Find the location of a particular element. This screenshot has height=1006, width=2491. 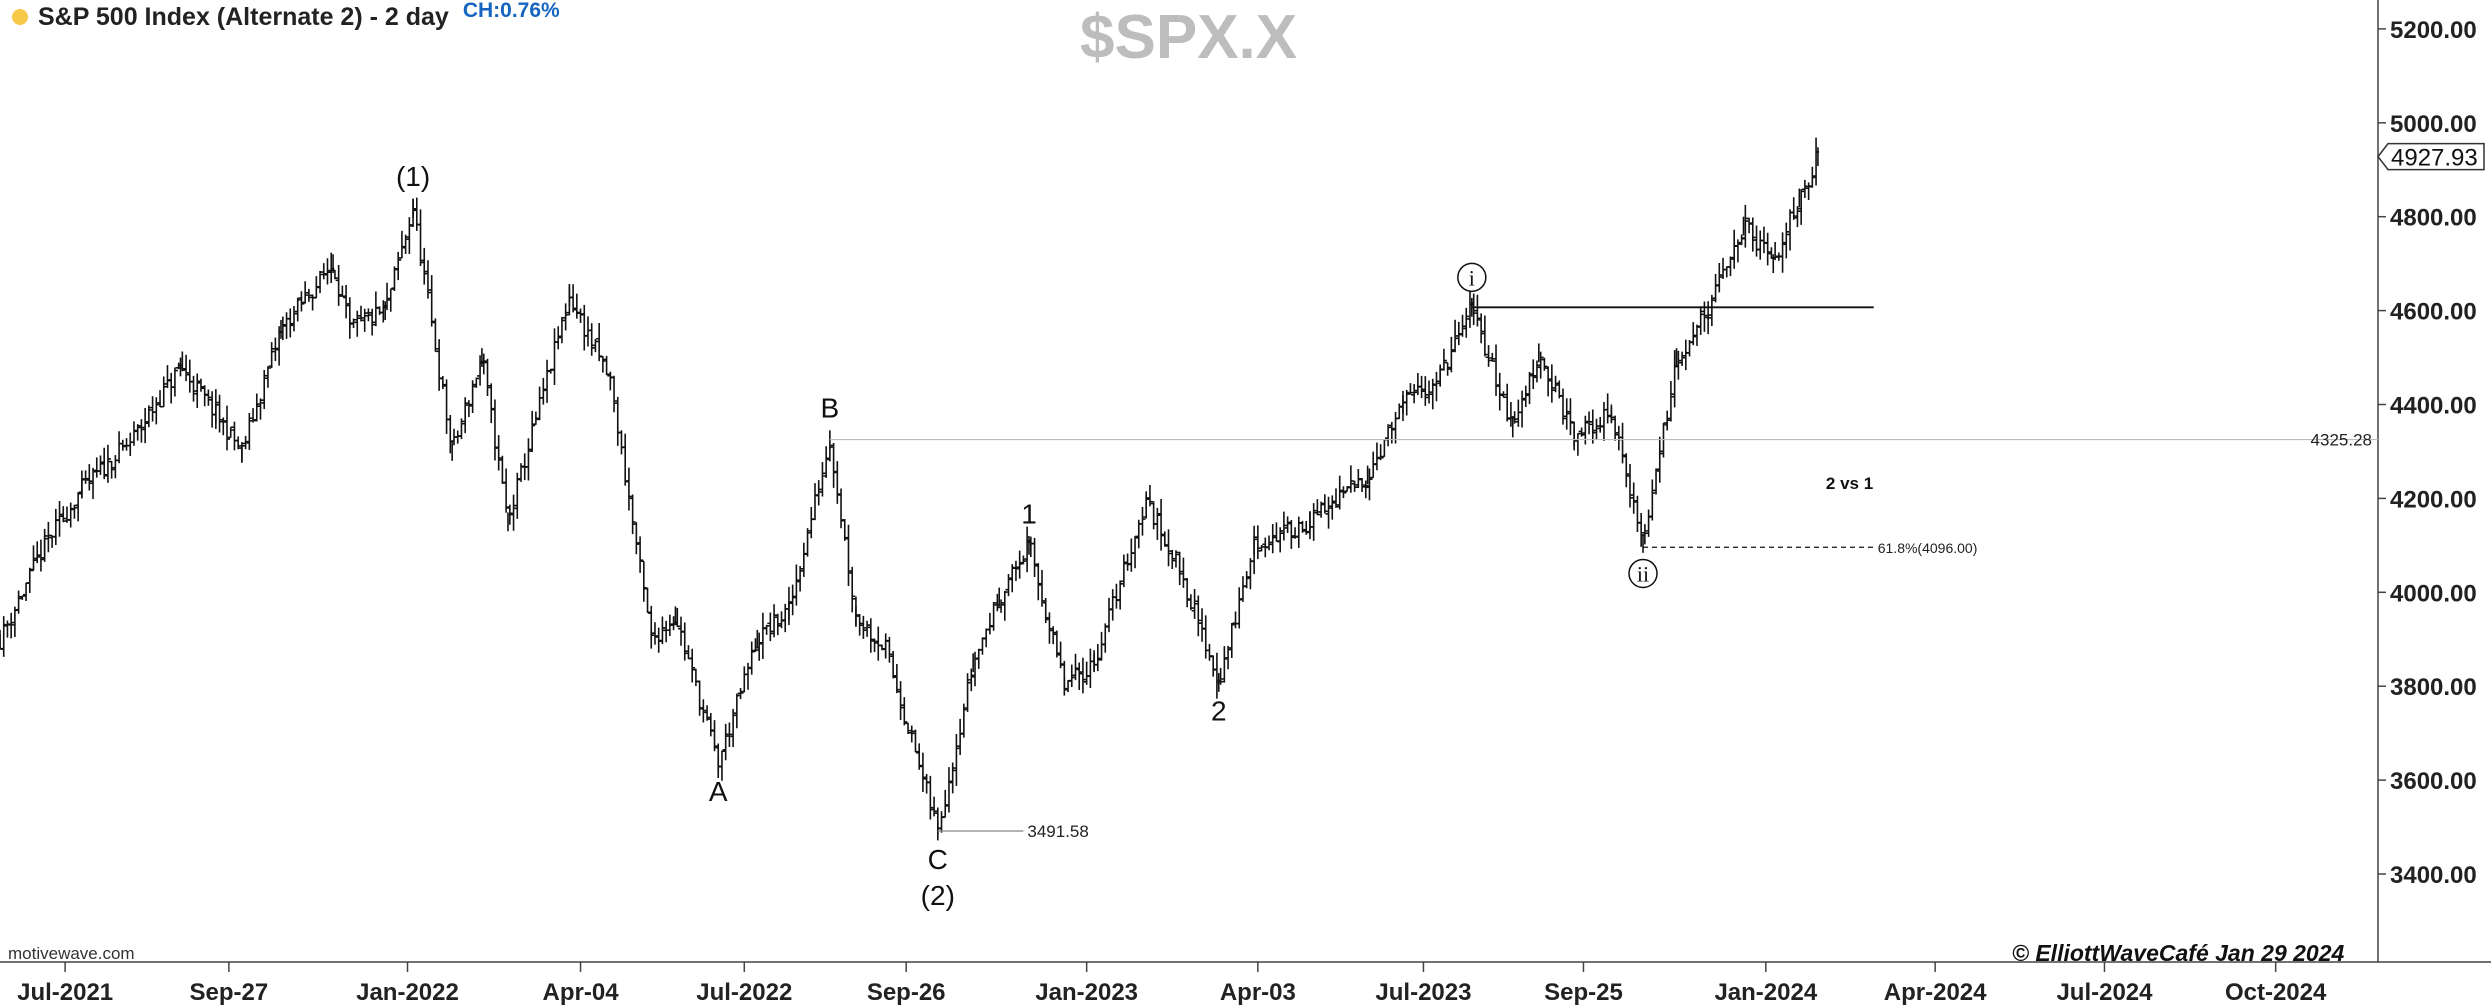

x-tick-label: Jul-2022 is located at coordinates (744, 992).